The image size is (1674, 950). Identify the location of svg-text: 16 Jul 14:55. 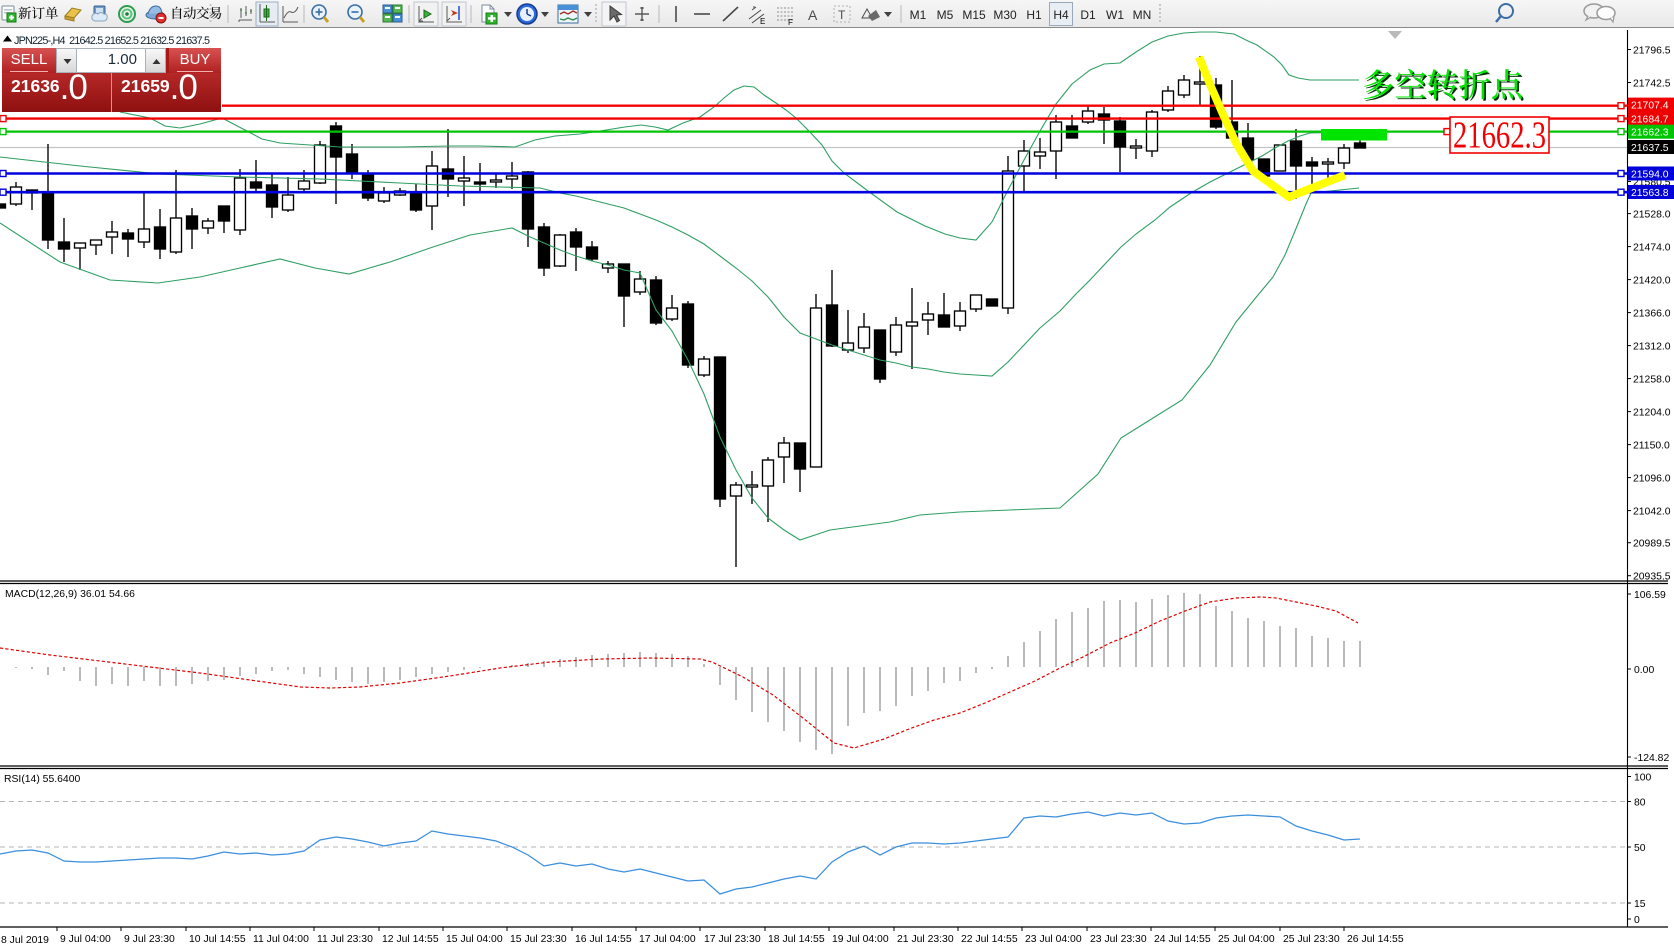
(603, 939).